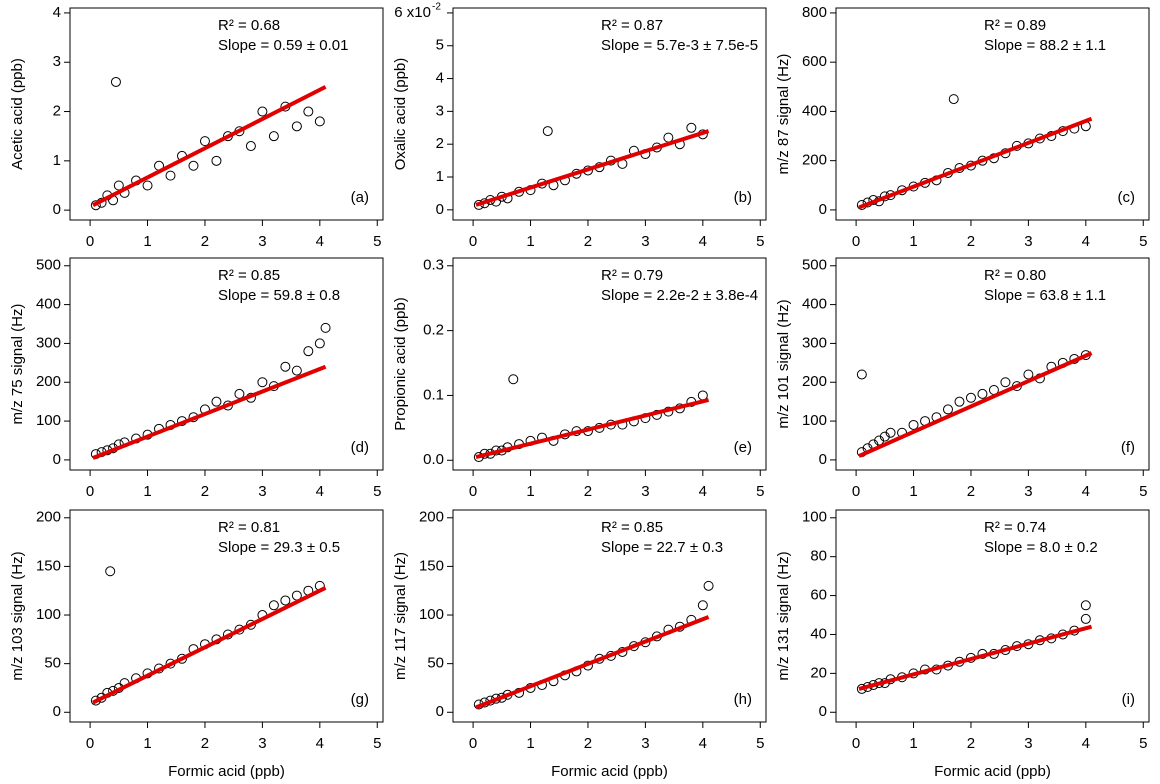 This screenshot has height=784, width=1160. What do you see at coordinates (433, 459) in the screenshot?
I see `y-tick-label: 0.0` at bounding box center [433, 459].